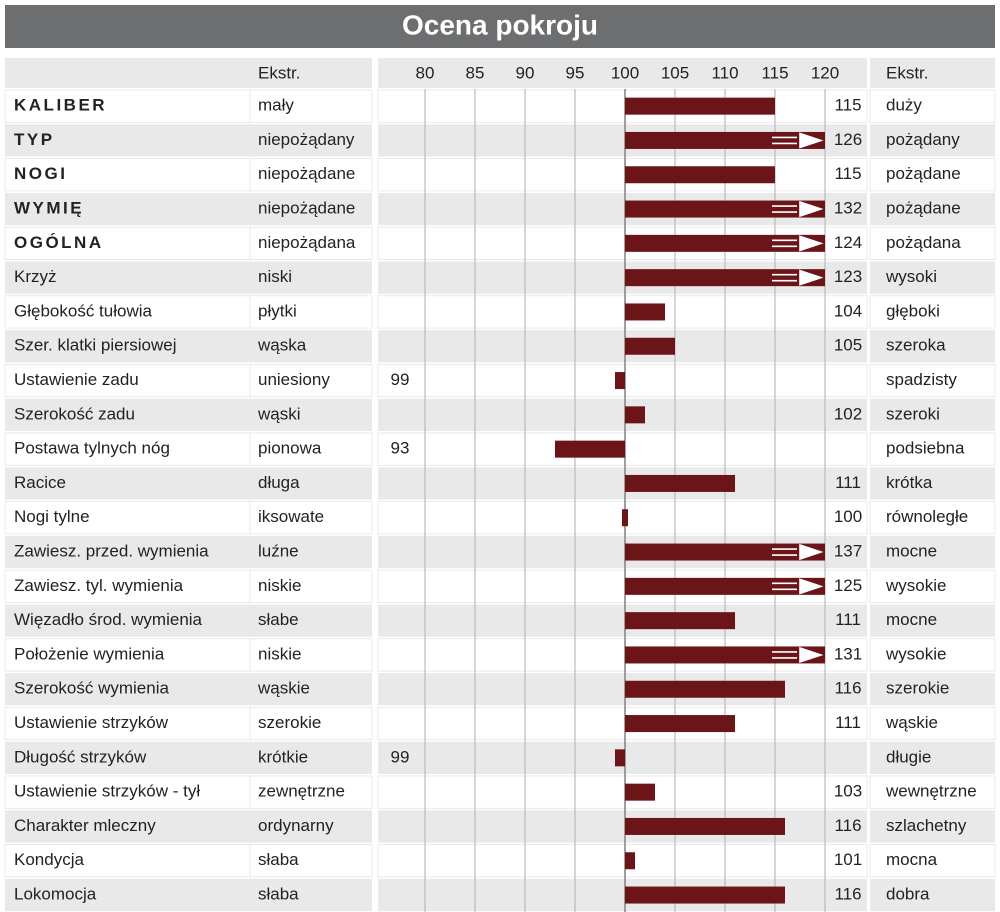 This screenshot has width=1000, height=912. What do you see at coordinates (848, 413) in the screenshot?
I see `value-label: 102` at bounding box center [848, 413].